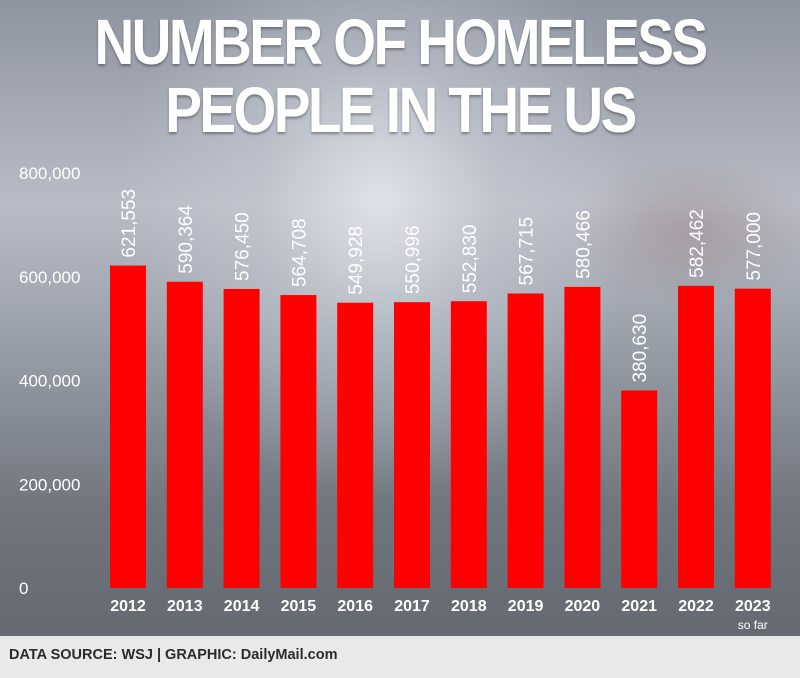 This screenshot has width=800, height=678. I want to click on x-tick-label: 2015, so click(299, 606).